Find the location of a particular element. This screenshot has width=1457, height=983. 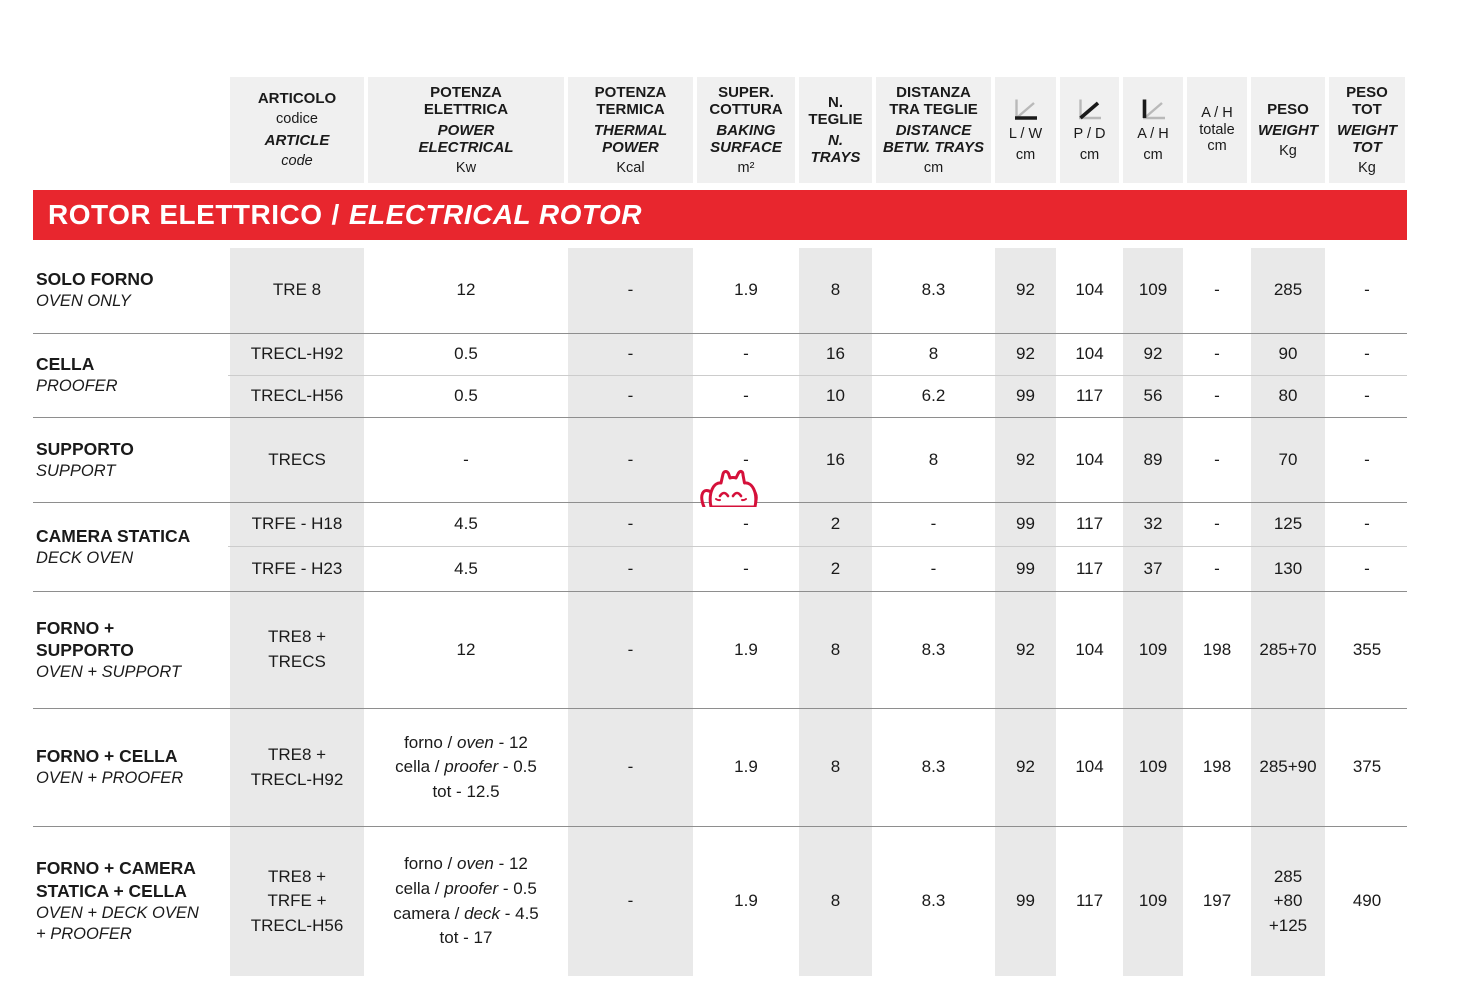

header-text-peso-tot: WEIGHT TOT is located at coordinates (1367, 138).